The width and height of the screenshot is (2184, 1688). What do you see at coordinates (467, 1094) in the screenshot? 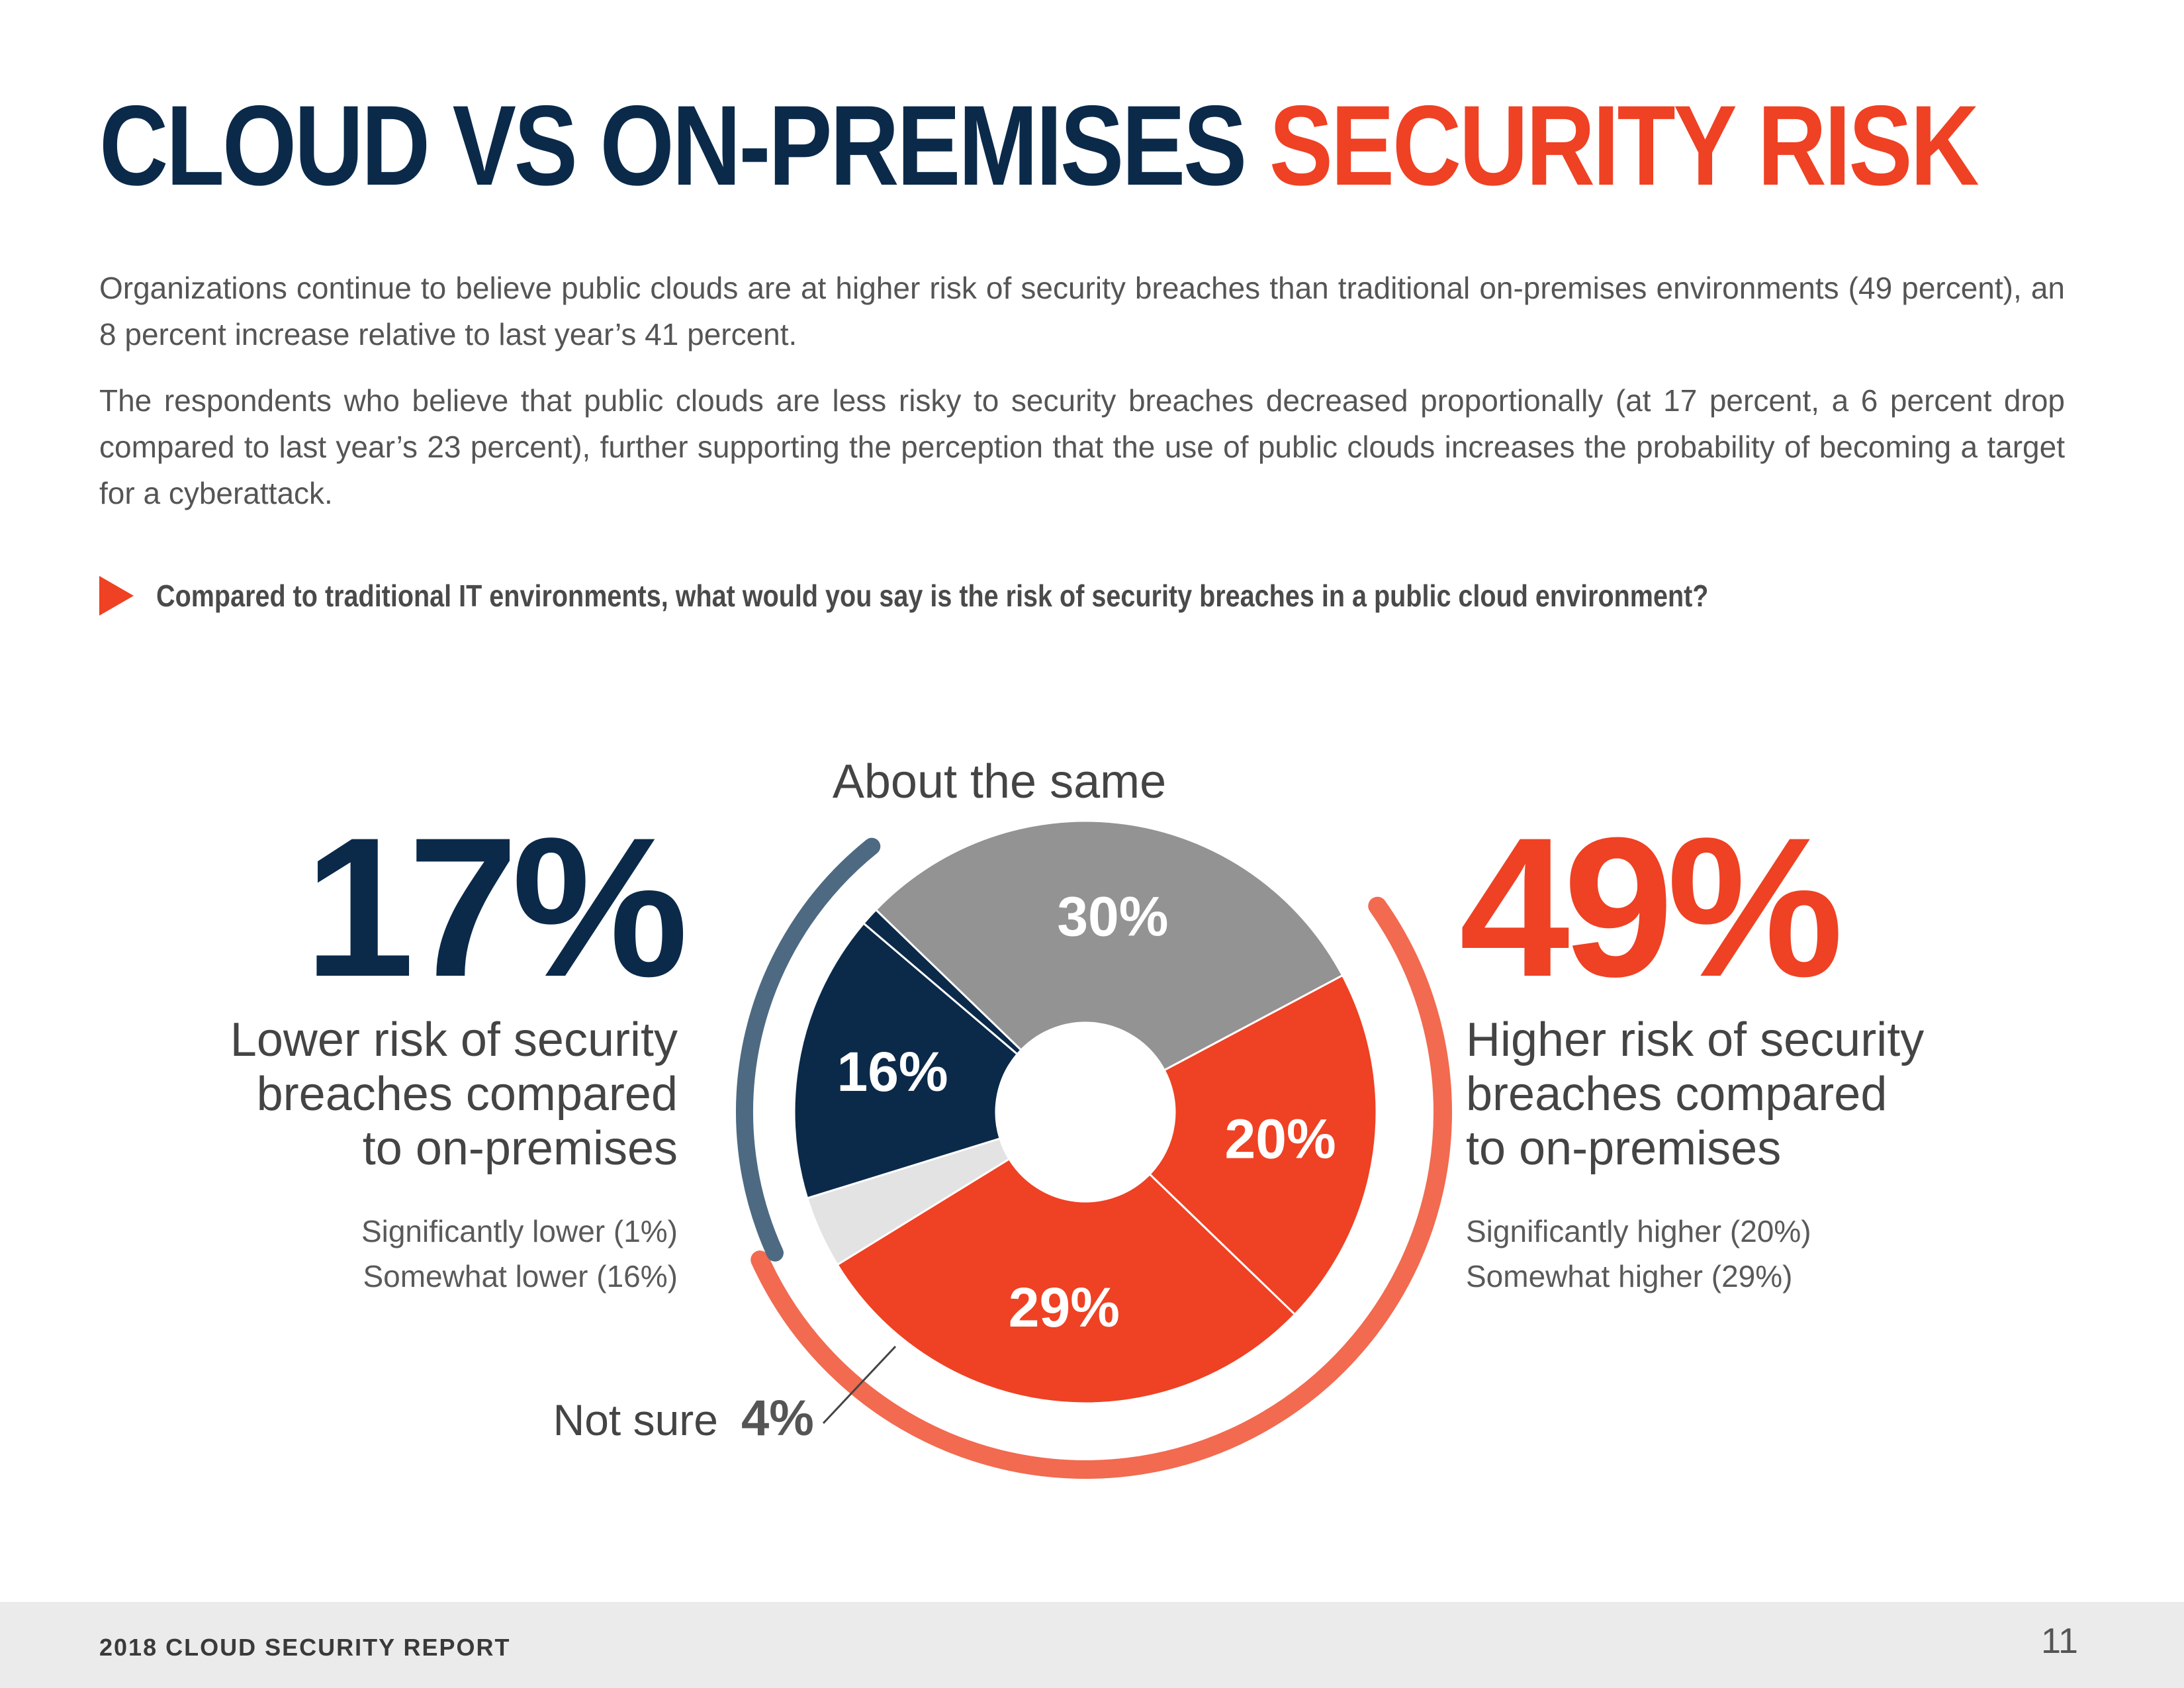
I see `lower-risk-line-2: breaches compared` at bounding box center [467, 1094].